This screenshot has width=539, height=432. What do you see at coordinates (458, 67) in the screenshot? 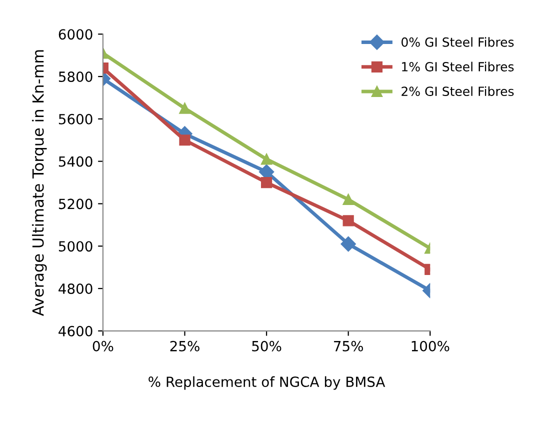
I see `legend-label: 1% GI Steel Fibres` at bounding box center [458, 67].